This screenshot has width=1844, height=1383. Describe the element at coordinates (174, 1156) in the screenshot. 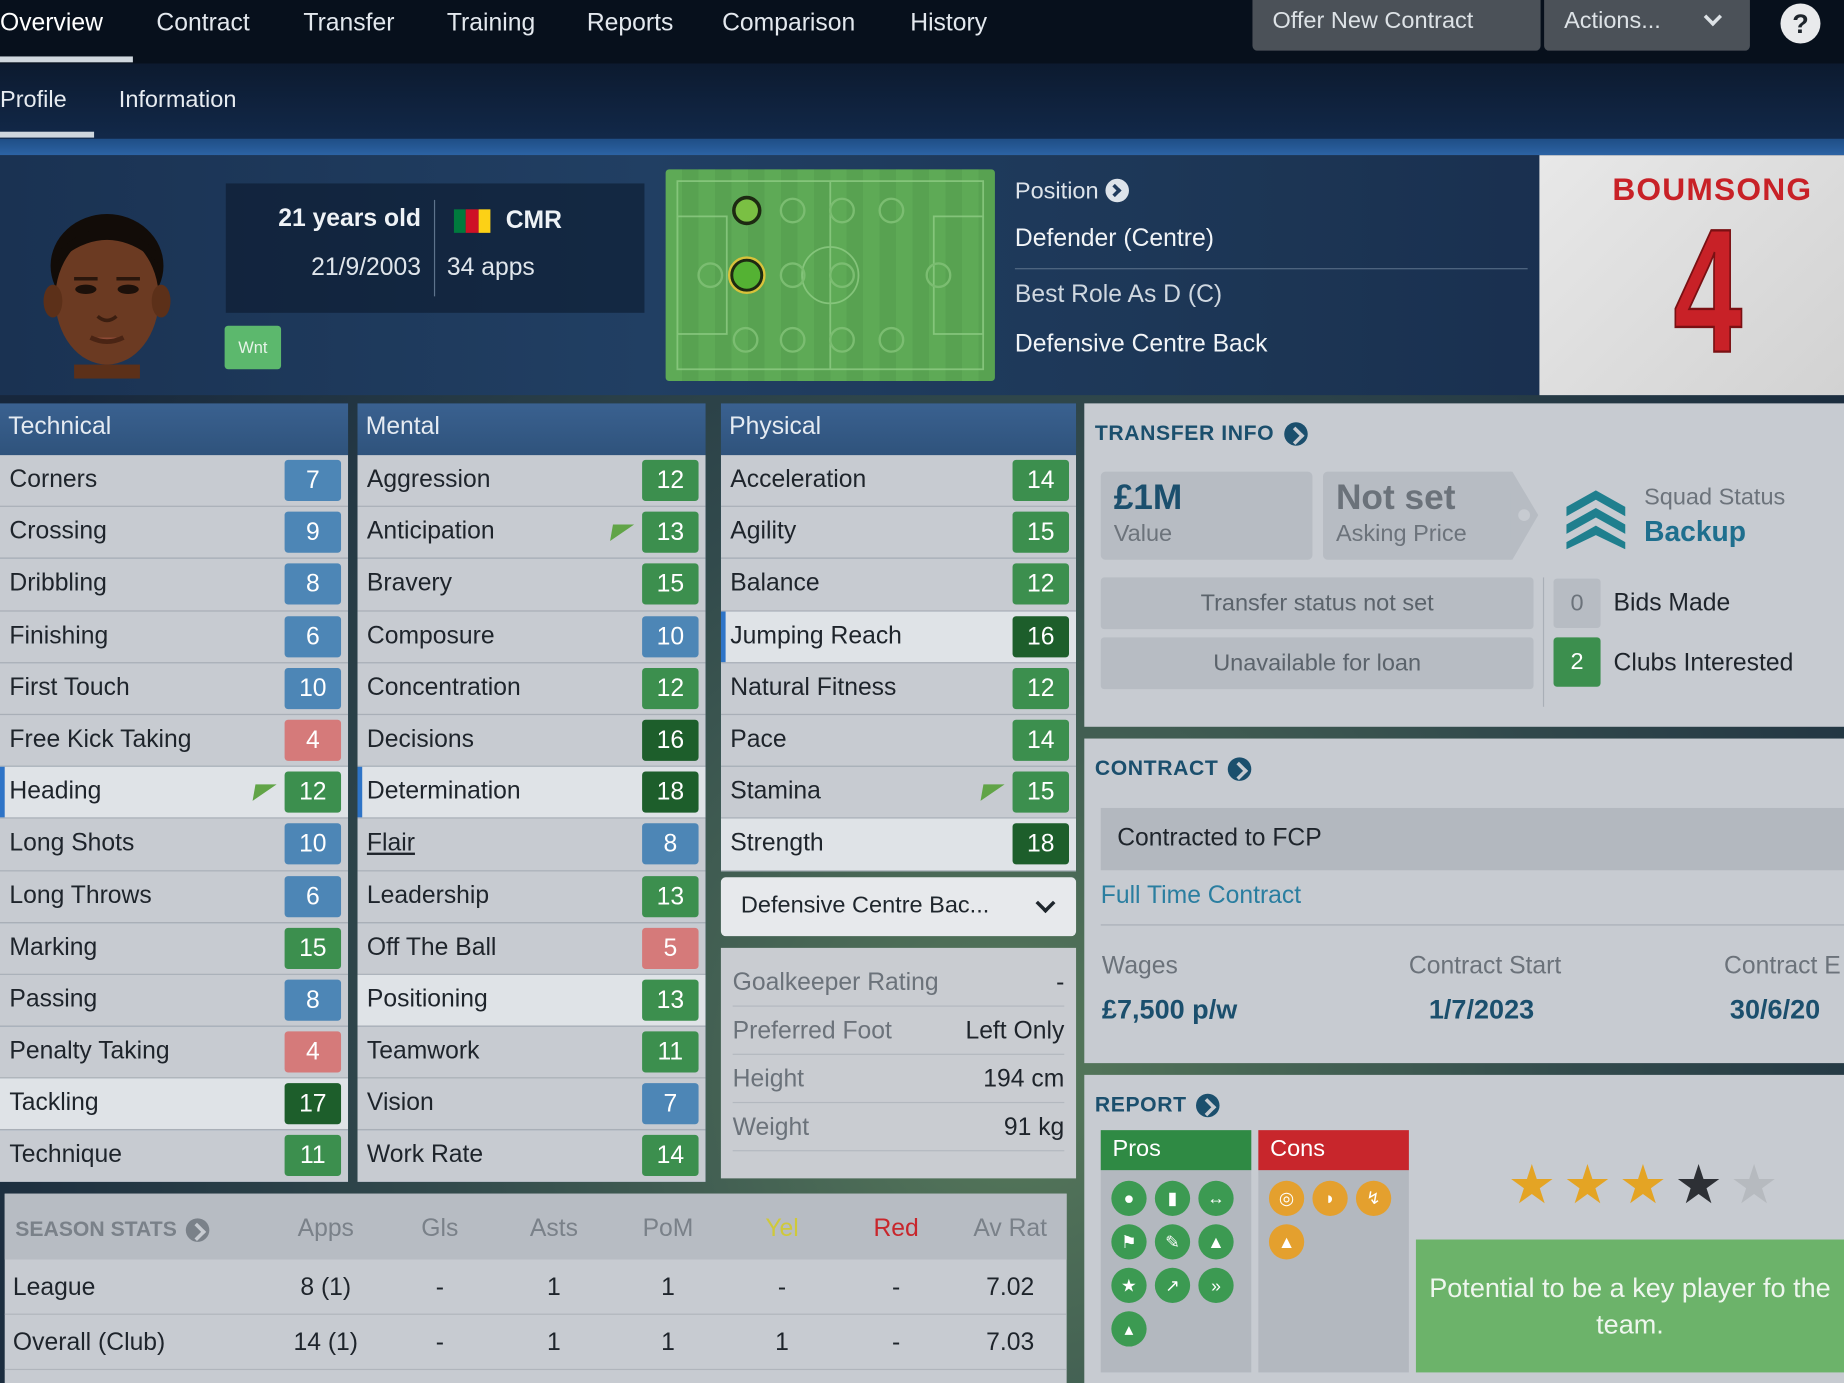

I see `attribute-row: Technique 11` at that location.